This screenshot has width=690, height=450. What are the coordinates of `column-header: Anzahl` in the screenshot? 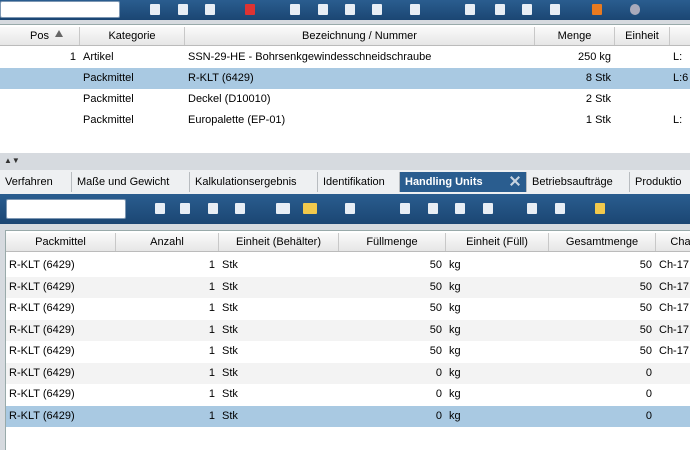 It's located at (167, 242).